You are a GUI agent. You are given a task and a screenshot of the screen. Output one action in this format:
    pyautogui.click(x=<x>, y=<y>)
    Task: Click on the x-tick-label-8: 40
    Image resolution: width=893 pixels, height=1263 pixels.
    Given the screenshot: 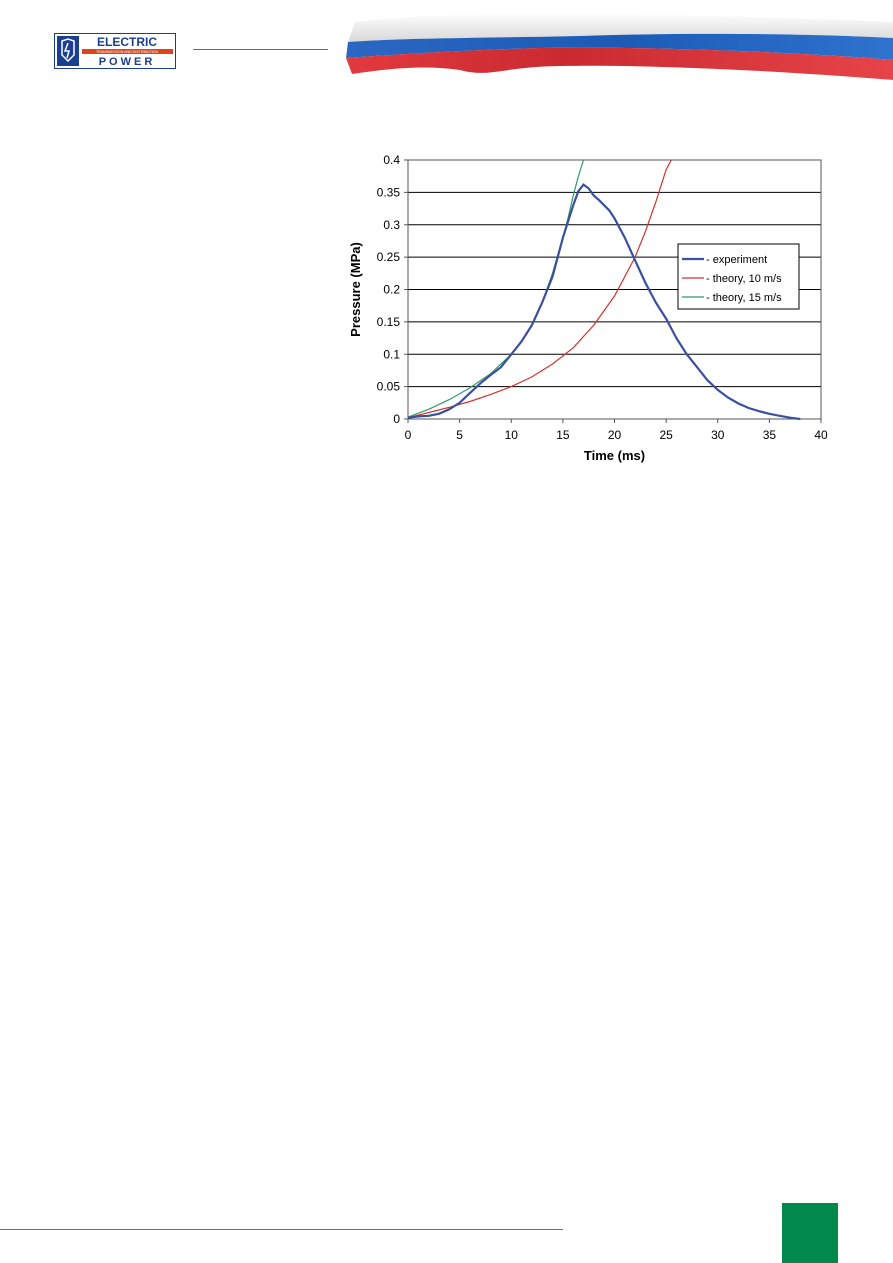 What is the action you would take?
    pyautogui.click(x=821, y=435)
    